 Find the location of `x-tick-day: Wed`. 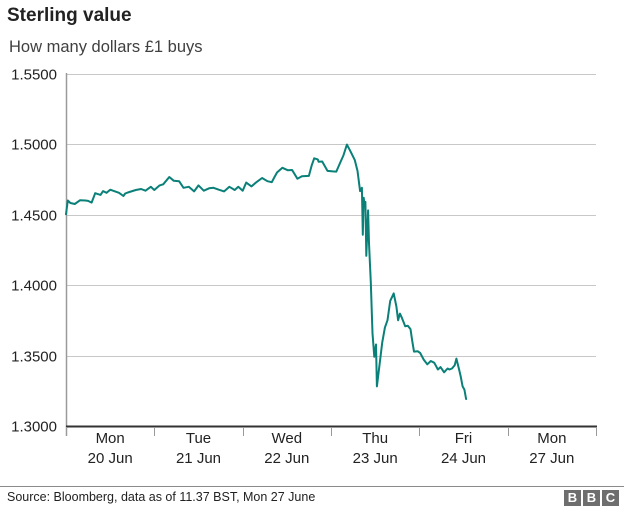

x-tick-day: Wed is located at coordinates (287, 438).